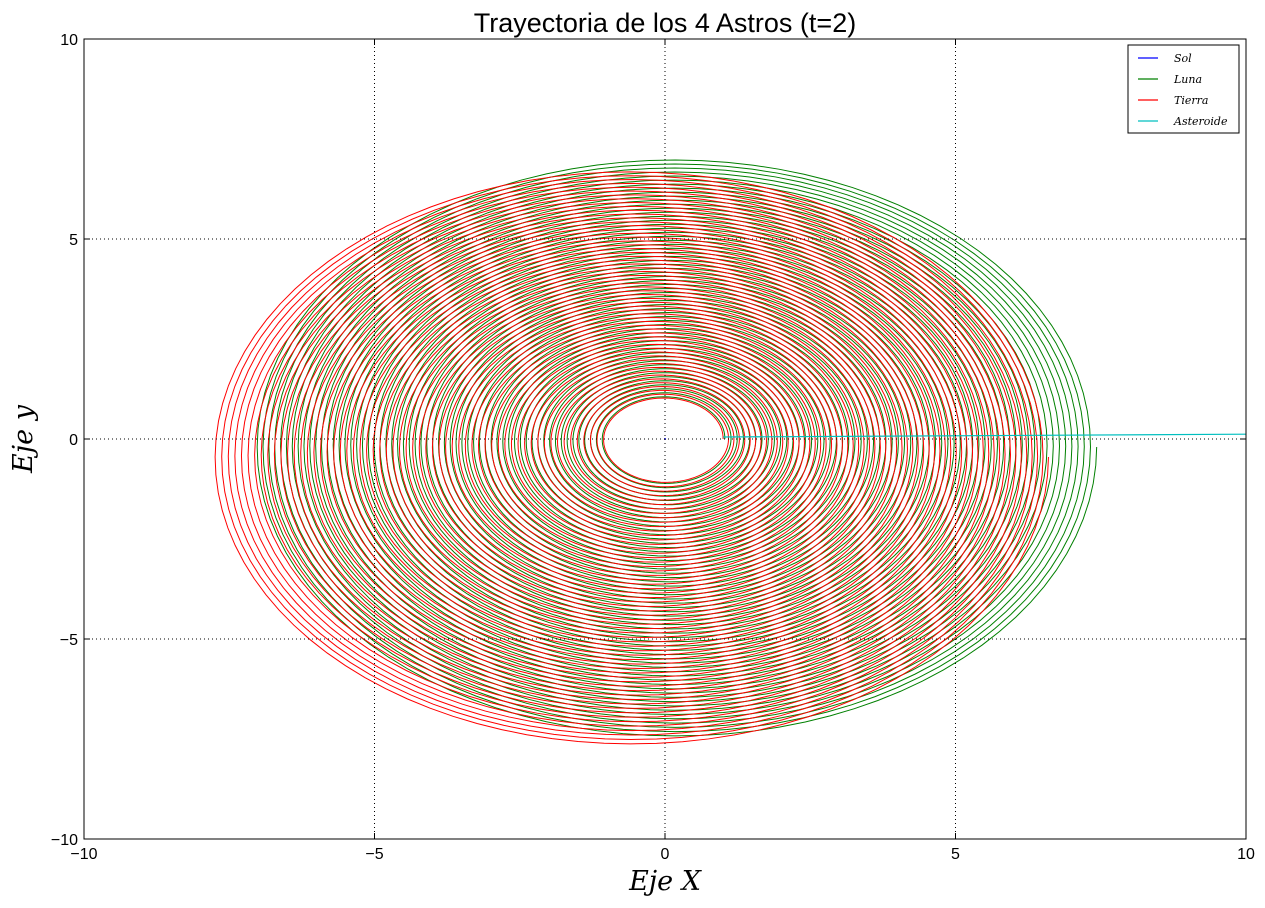 The image size is (1265, 908). Describe the element at coordinates (1191, 100) in the screenshot. I see `legend-label-tierra: Tierra` at that location.